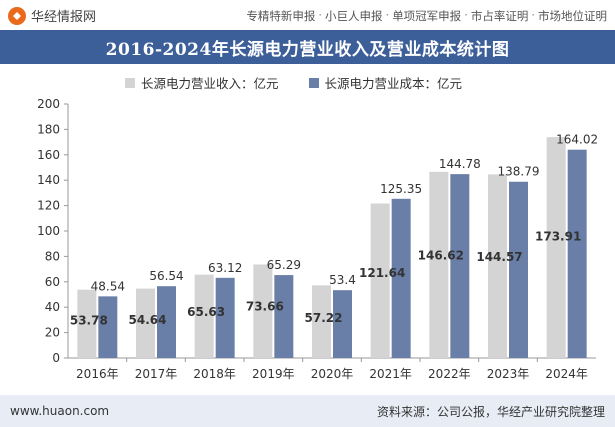 The image size is (615, 427). I want to click on y-tick-label: 180, so click(48, 129).